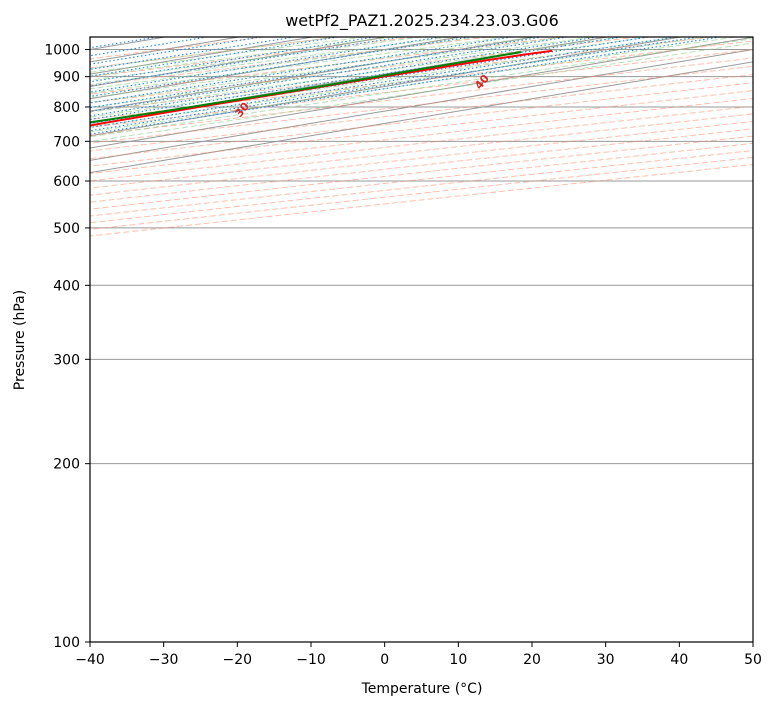 The image size is (775, 708). Describe the element at coordinates (66, 286) in the screenshot. I see `y-tick-label: 400` at that location.